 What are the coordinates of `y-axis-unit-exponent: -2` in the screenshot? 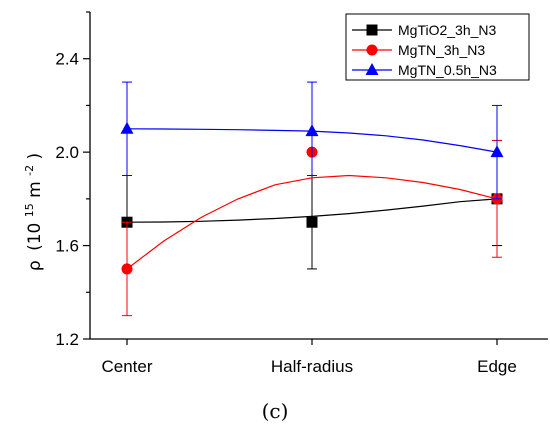 It's located at (29, 170).